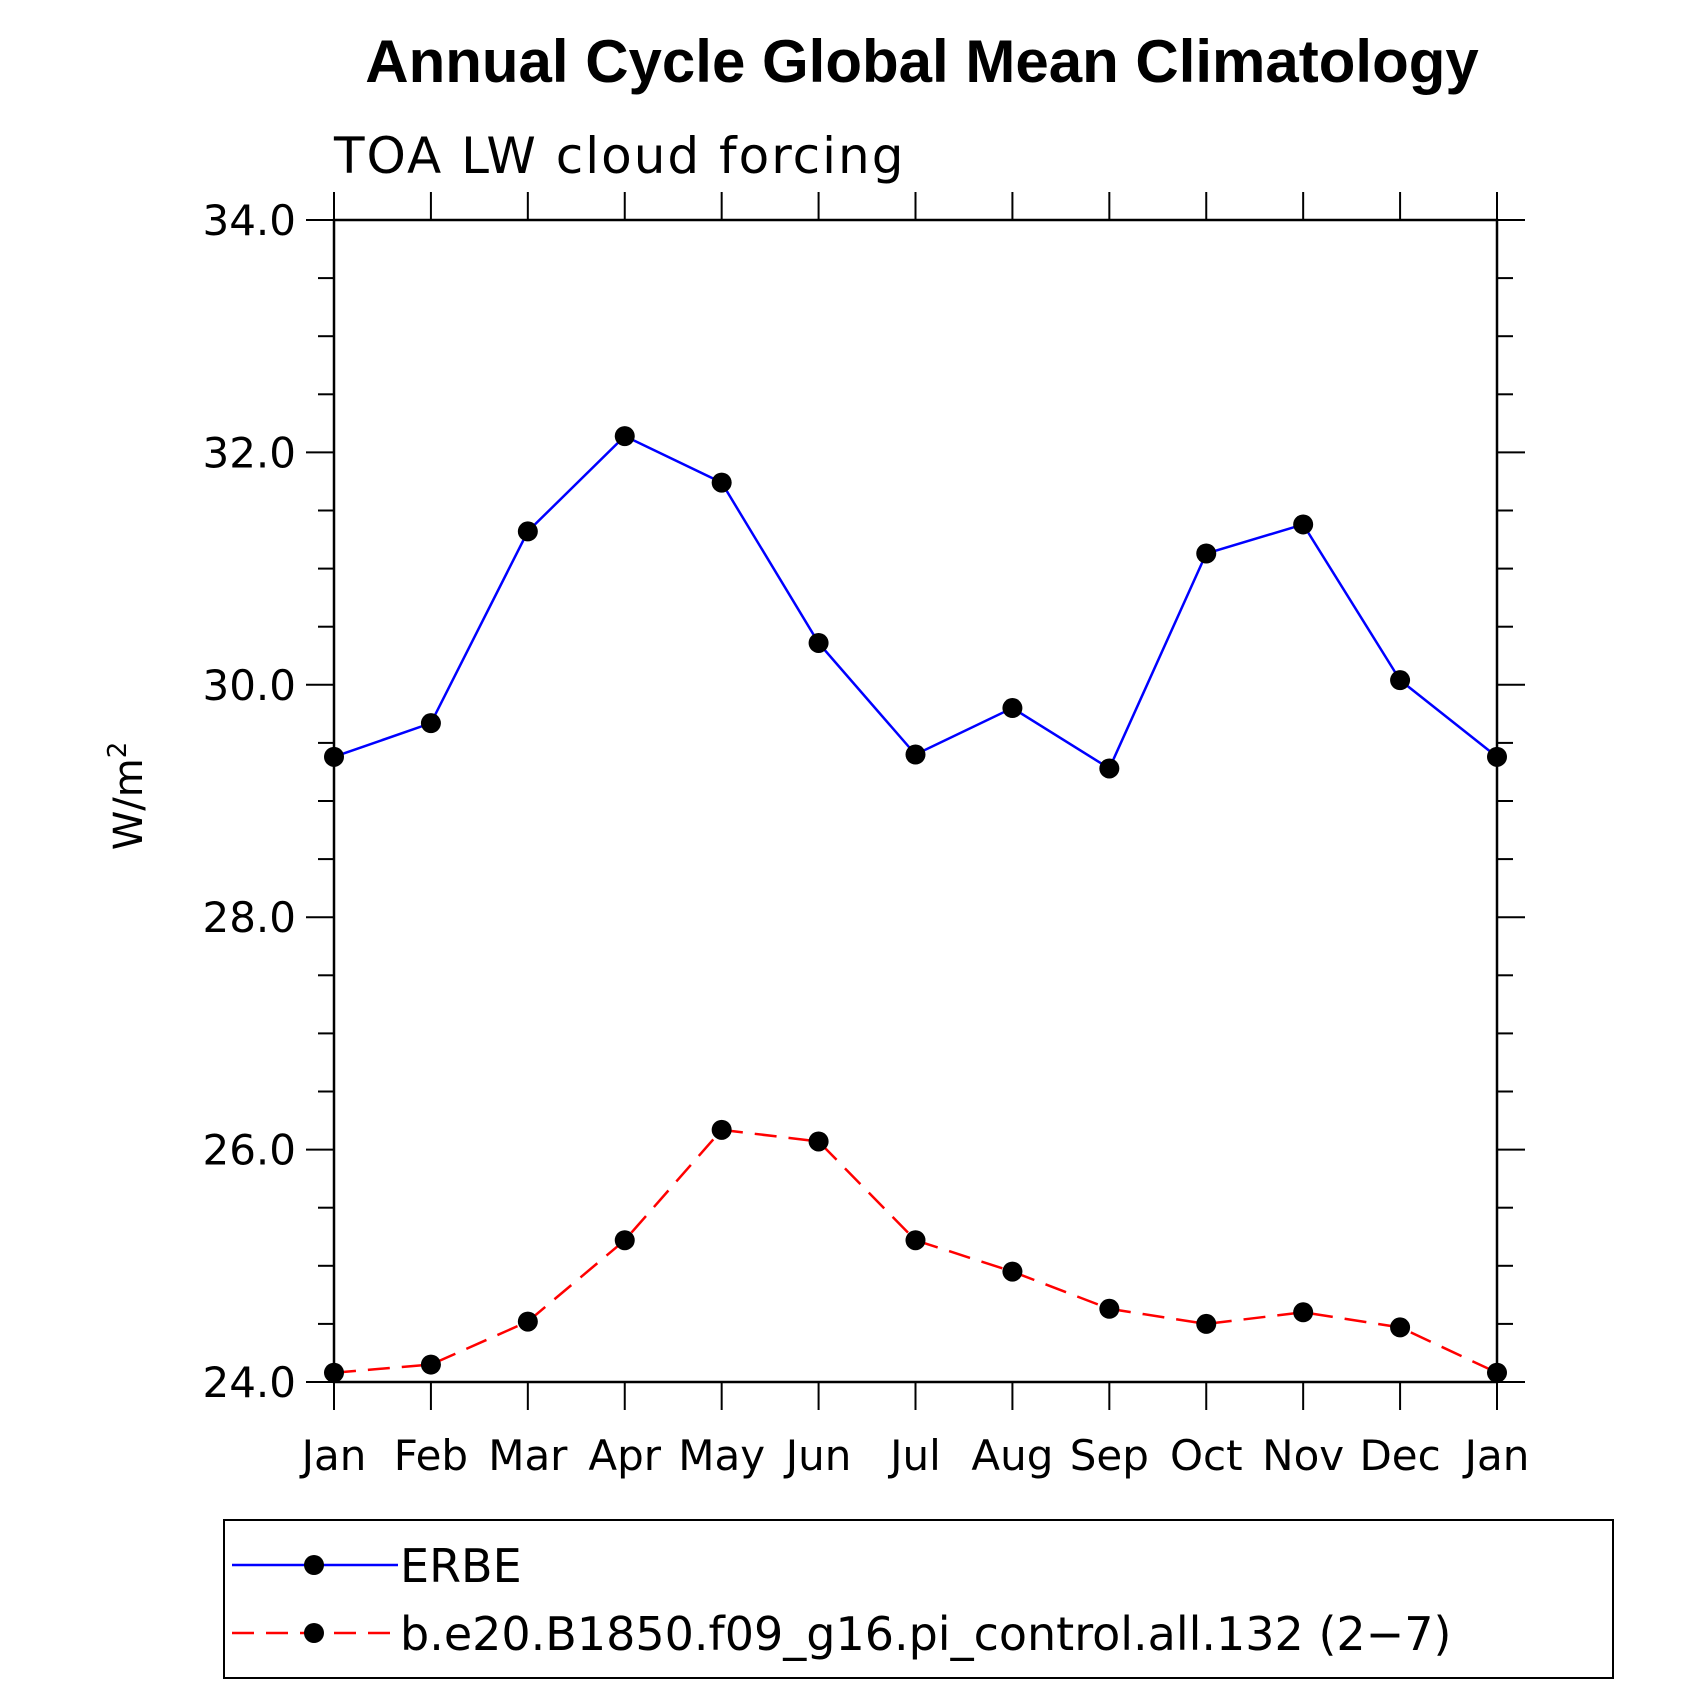 This screenshot has height=1702, width=1702. I want to click on legend-box, so click(918, 1599).